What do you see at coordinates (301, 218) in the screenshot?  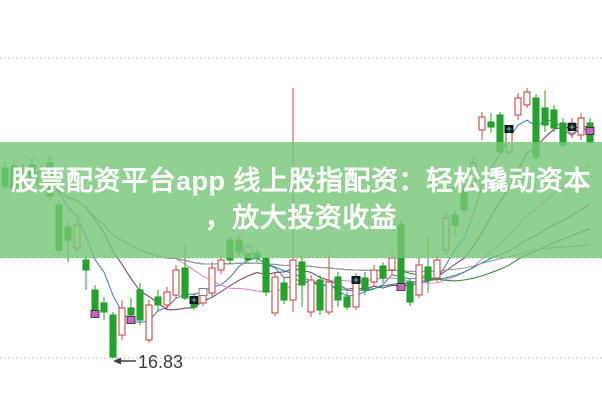 I see `banner-text-line2: ，放大投资收益` at bounding box center [301, 218].